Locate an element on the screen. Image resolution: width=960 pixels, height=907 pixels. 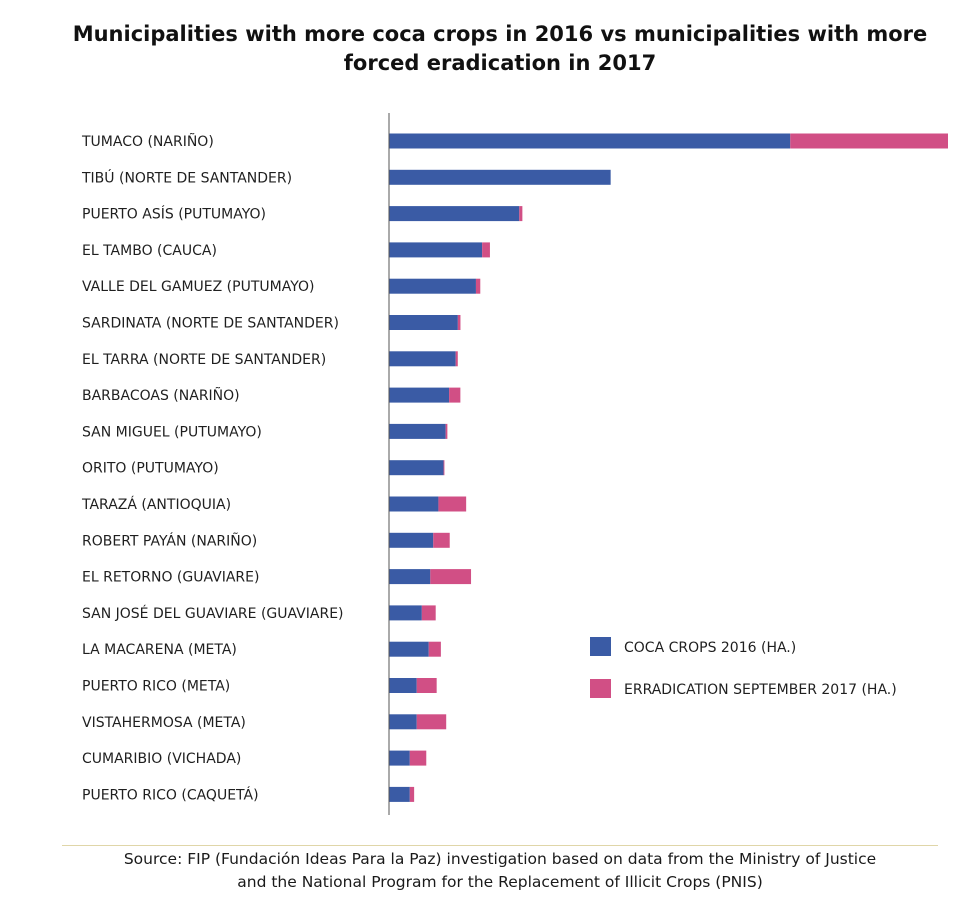
bar-eradication-san-jose-del-guaviare-guaviare is located at coordinates (428, 613).